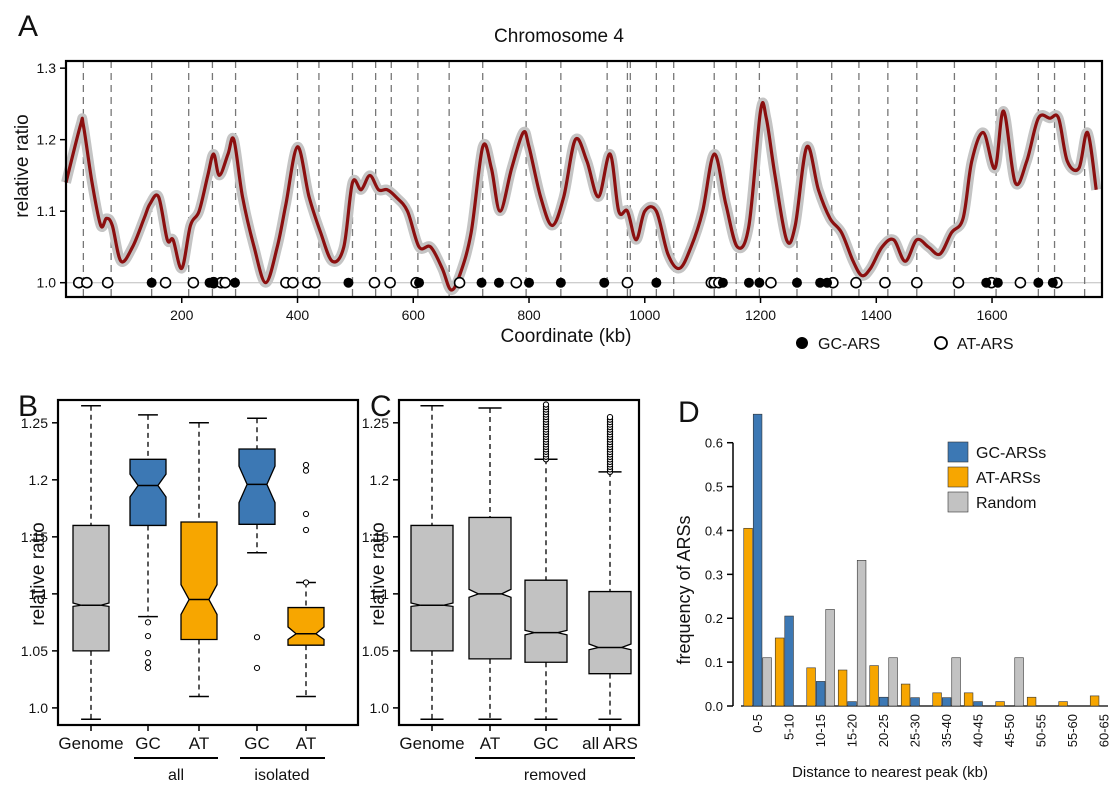 This screenshot has height=800, width=1118. Describe the element at coordinates (1008, 478) in the screenshot. I see `legend-label: AT-ARSs` at that location.